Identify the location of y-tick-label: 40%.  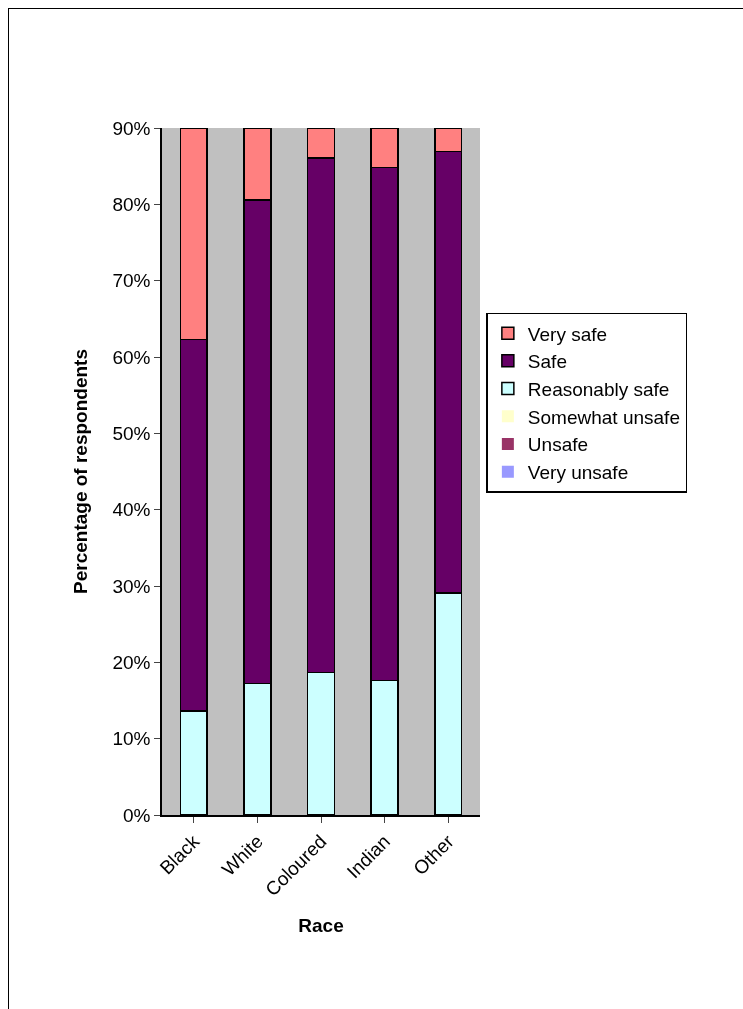
(131, 510).